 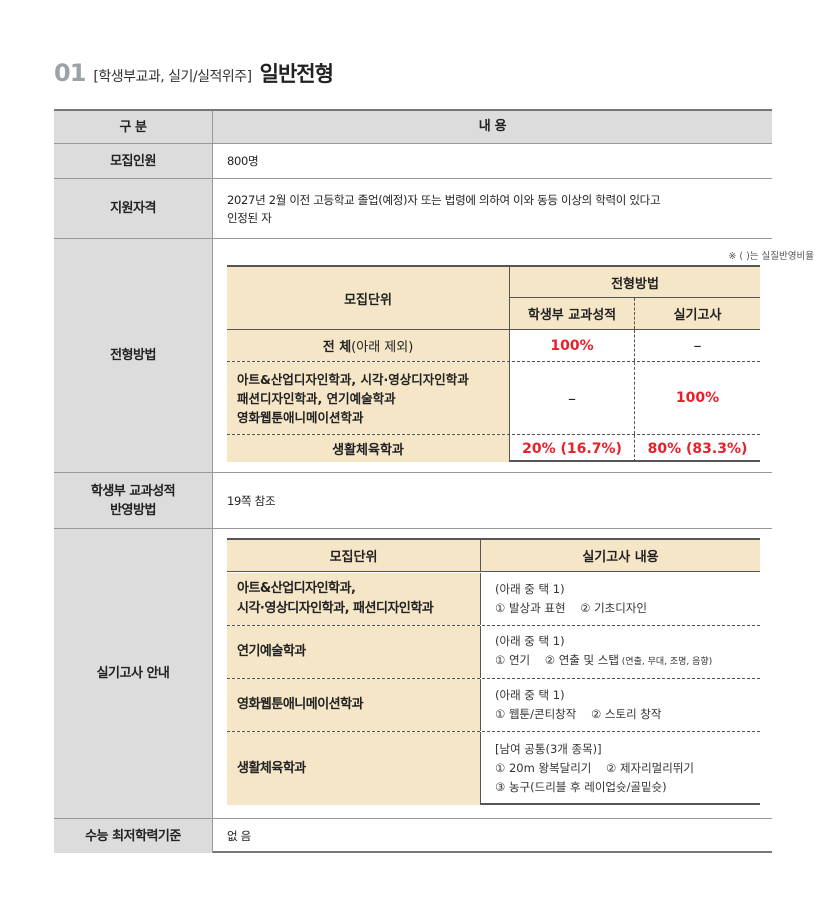 What do you see at coordinates (571, 608) in the screenshot?
I see `text-line: ① 발상과 표현 ② 기초디자인` at bounding box center [571, 608].